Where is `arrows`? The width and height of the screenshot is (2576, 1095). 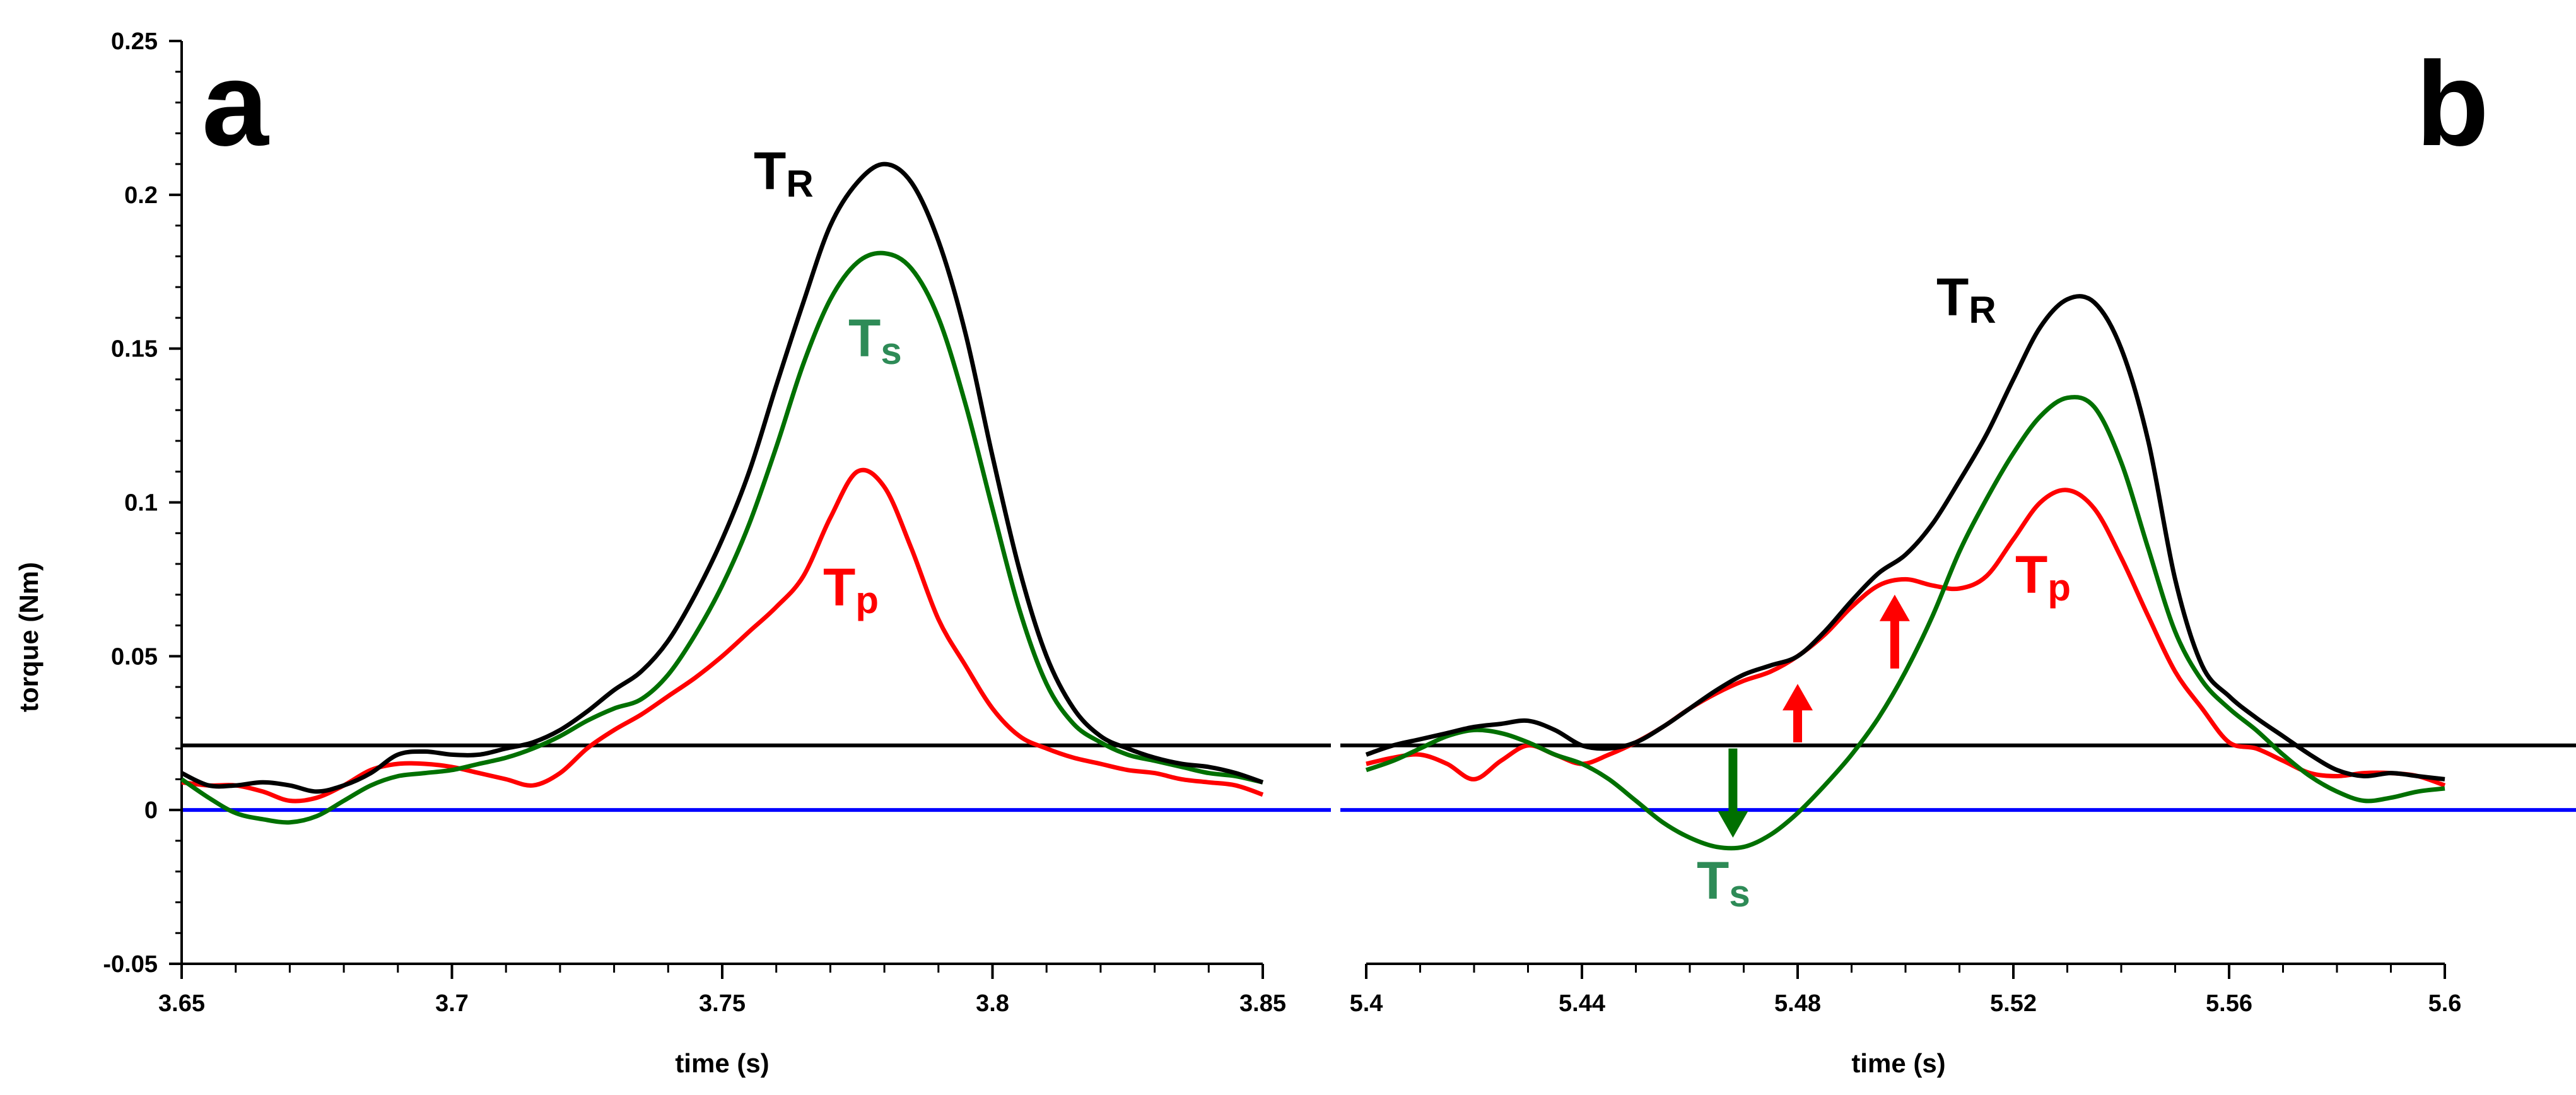
arrows is located at coordinates (1814, 716).